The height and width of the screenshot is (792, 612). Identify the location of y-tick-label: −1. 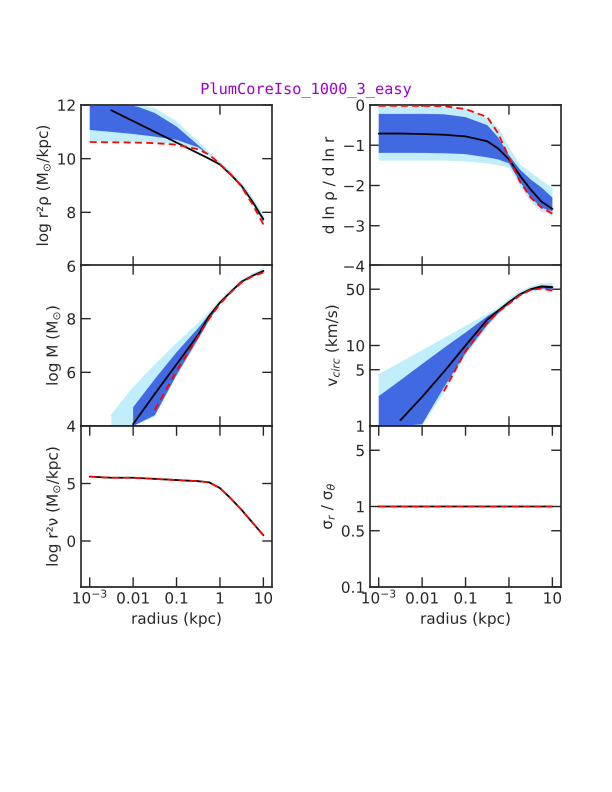
(354, 146).